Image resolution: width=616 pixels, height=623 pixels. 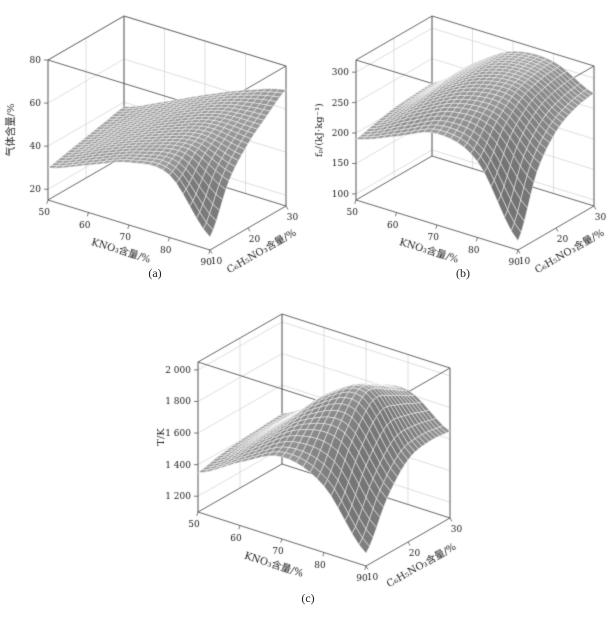 I want to click on caption-a: (a), so click(x=155, y=273).